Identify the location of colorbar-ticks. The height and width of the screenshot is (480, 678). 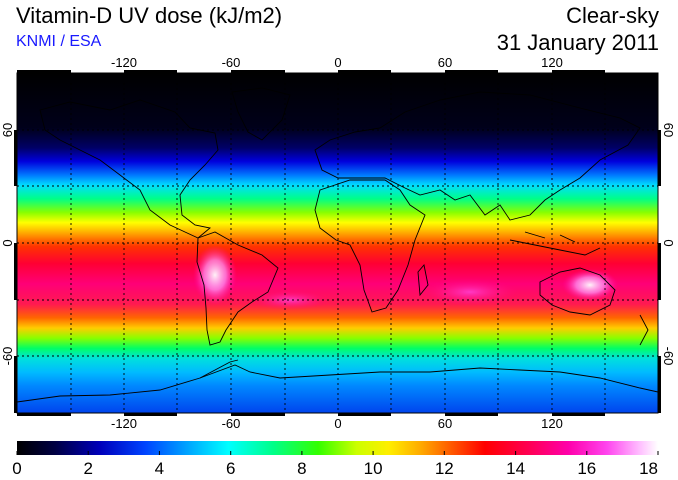
(337, 453).